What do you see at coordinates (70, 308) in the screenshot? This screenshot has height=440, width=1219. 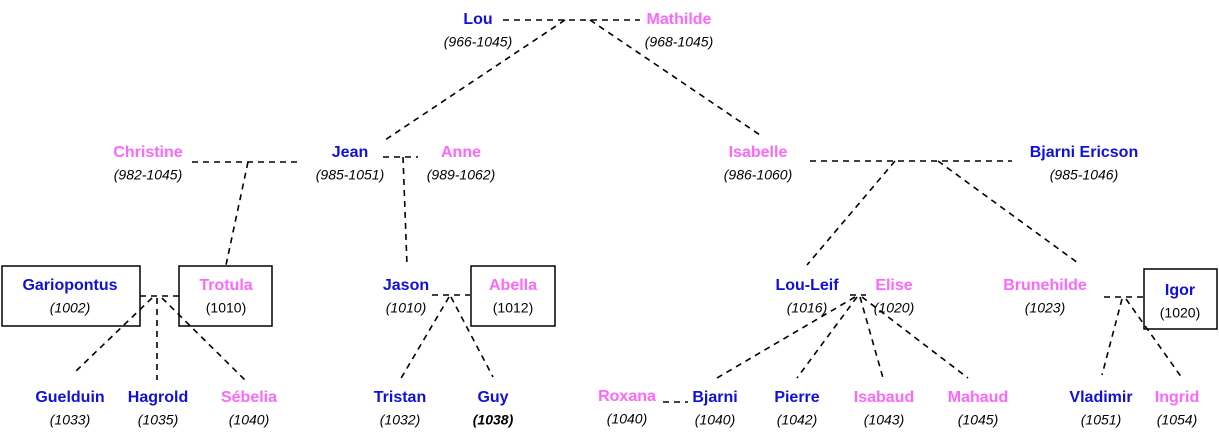 I see `person-dates: (1002)` at bounding box center [70, 308].